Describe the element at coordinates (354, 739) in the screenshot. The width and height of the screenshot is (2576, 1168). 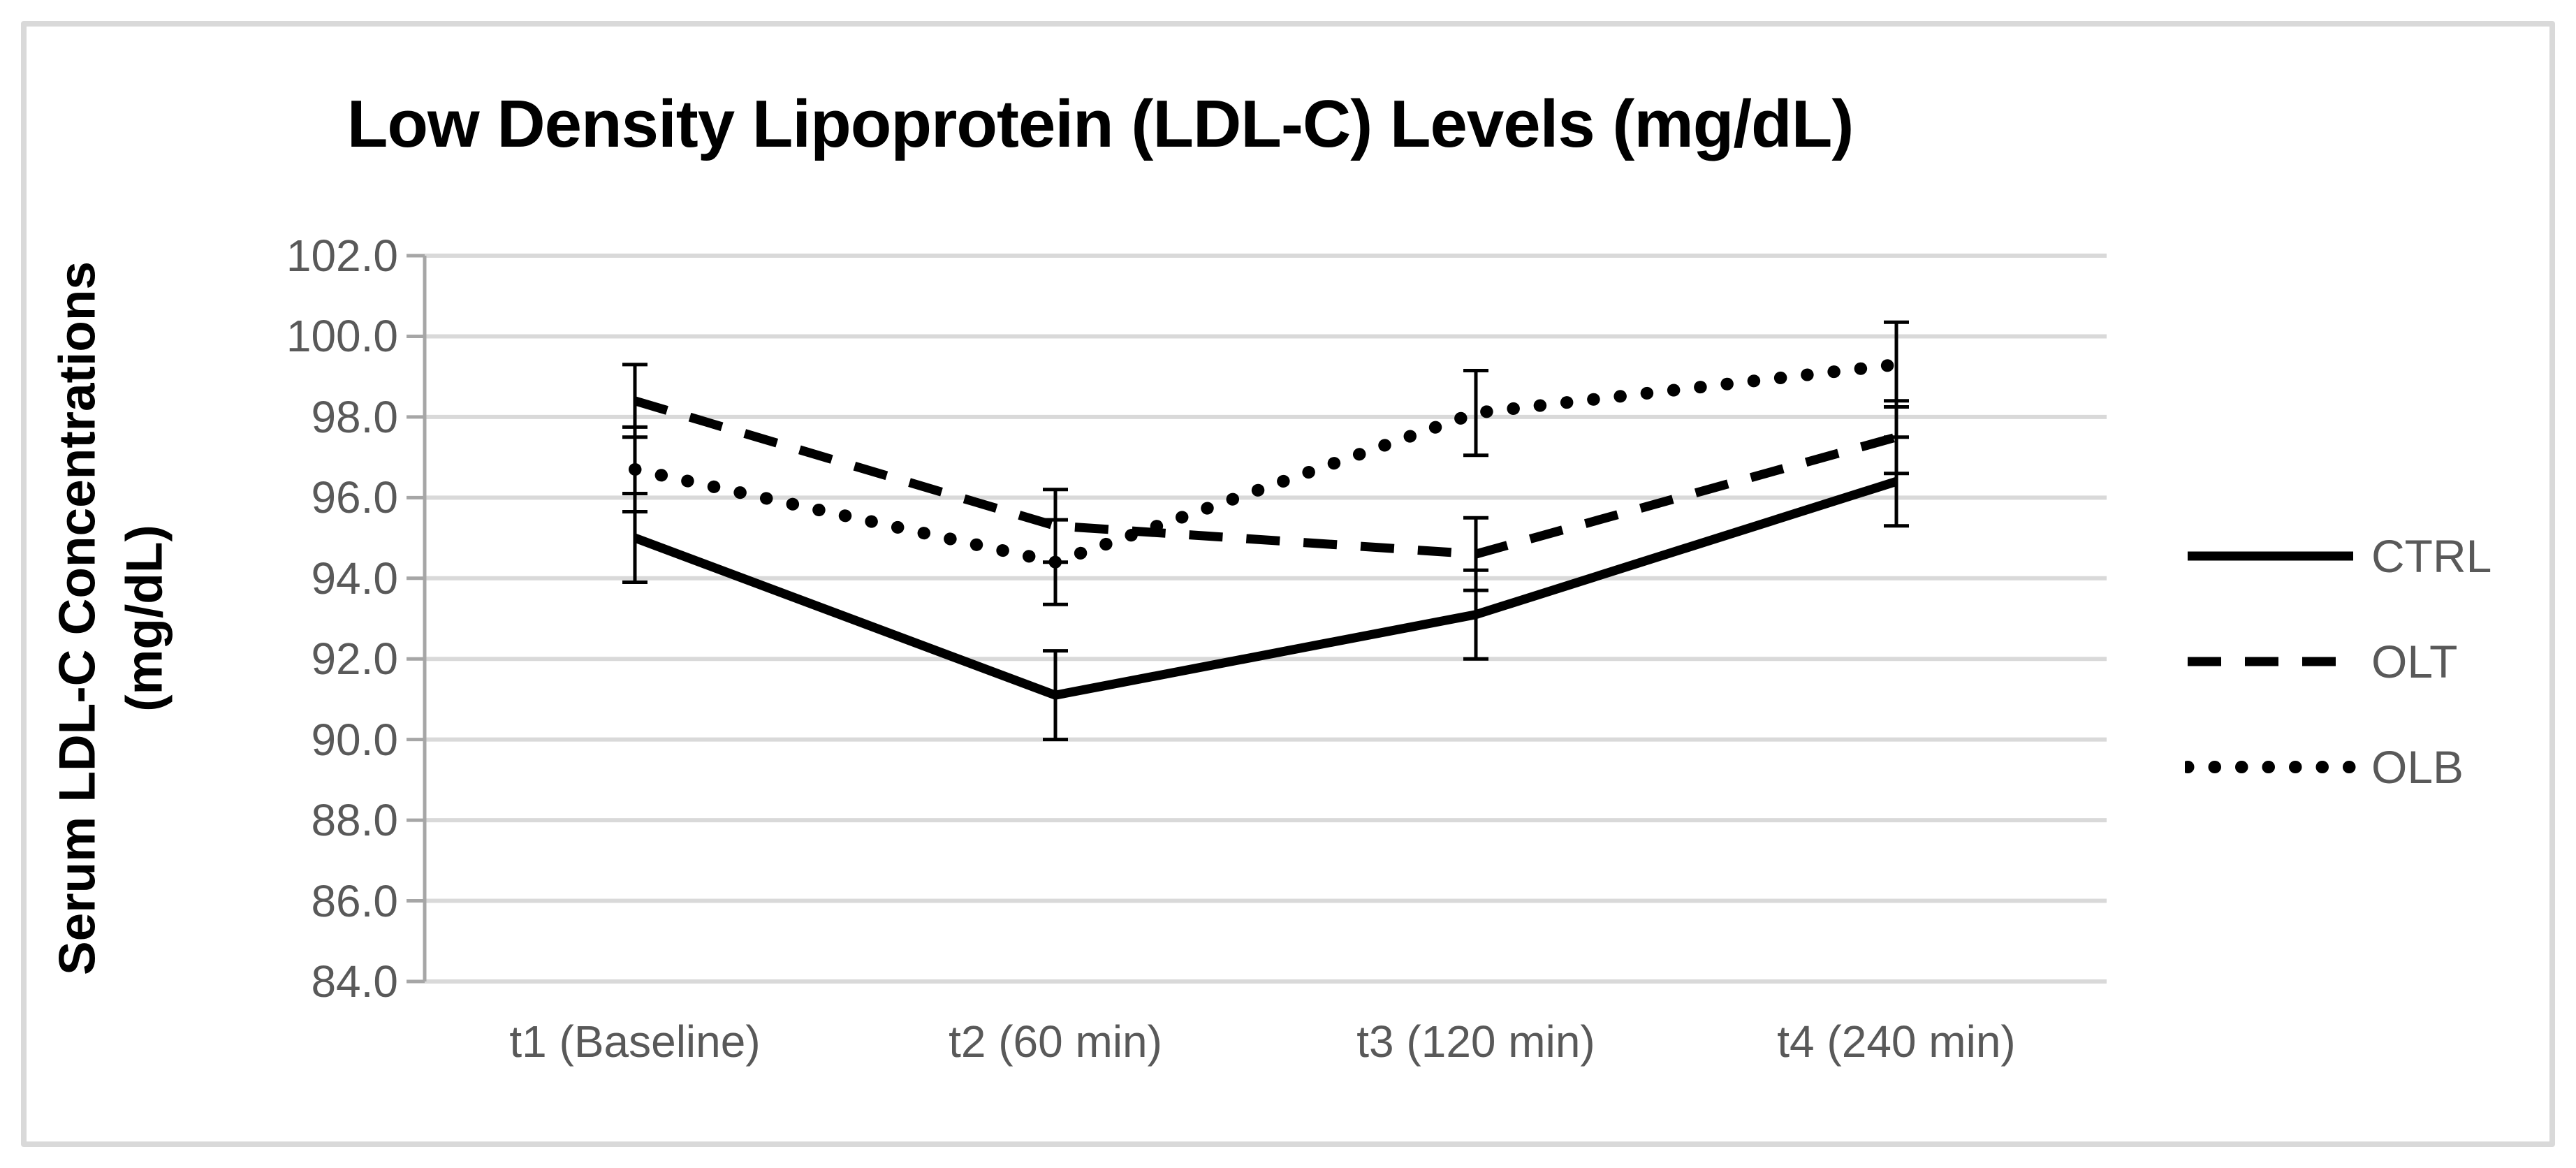
I see `y-tick-label: 90.0` at that location.